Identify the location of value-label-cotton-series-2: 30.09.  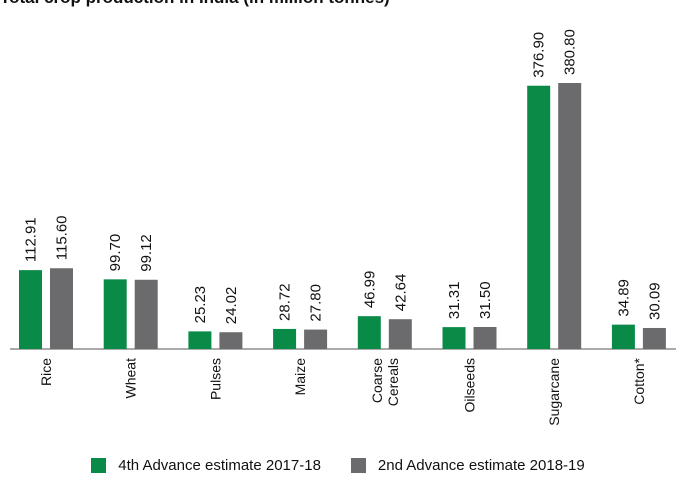
(654, 301).